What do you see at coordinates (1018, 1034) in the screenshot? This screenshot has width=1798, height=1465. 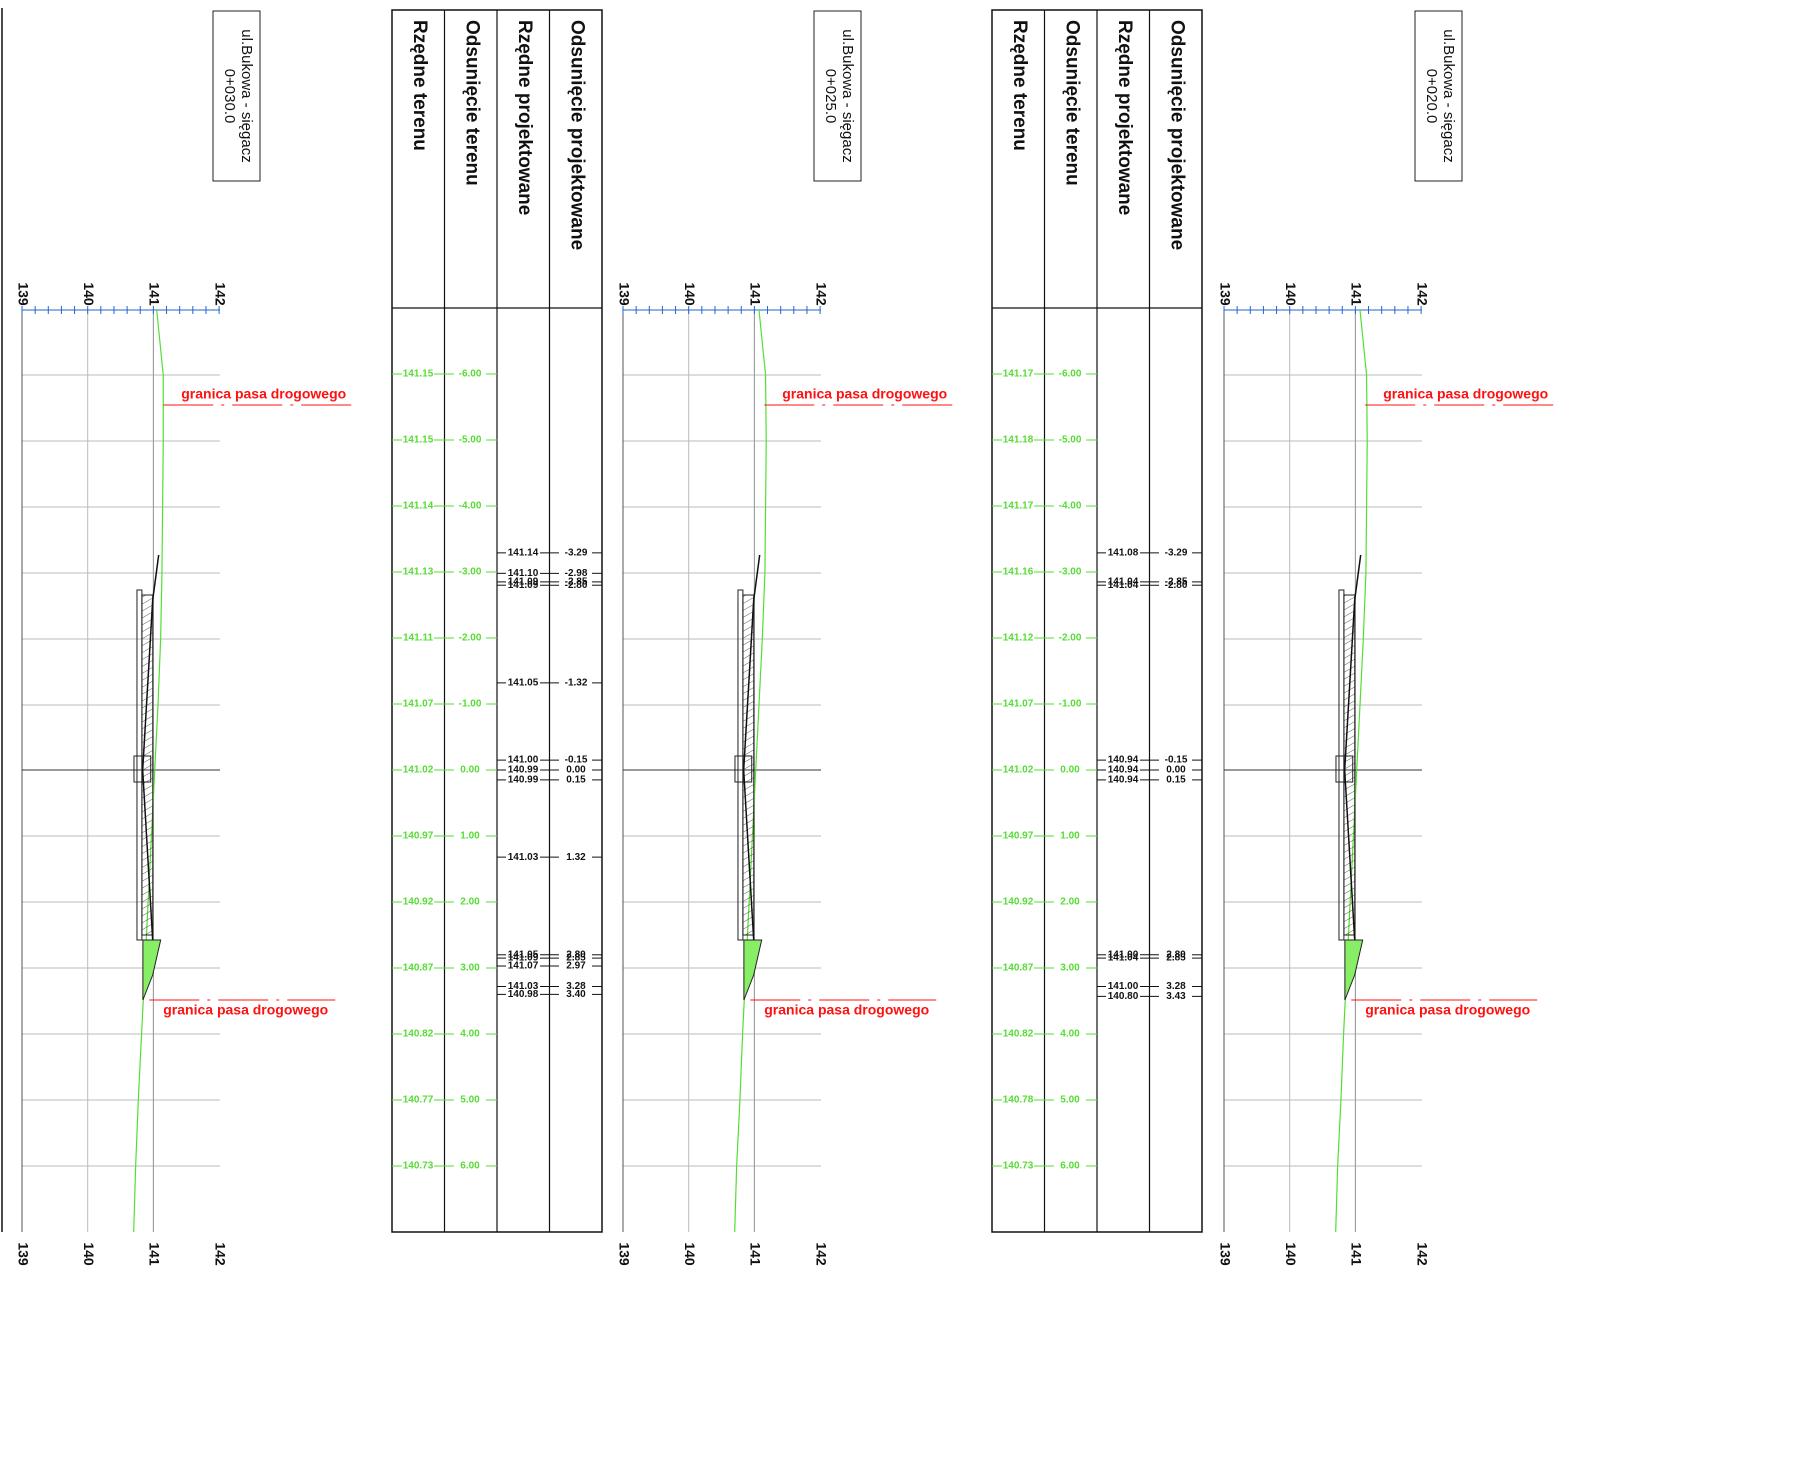 I see `terrain-elevation: 140.82` at bounding box center [1018, 1034].